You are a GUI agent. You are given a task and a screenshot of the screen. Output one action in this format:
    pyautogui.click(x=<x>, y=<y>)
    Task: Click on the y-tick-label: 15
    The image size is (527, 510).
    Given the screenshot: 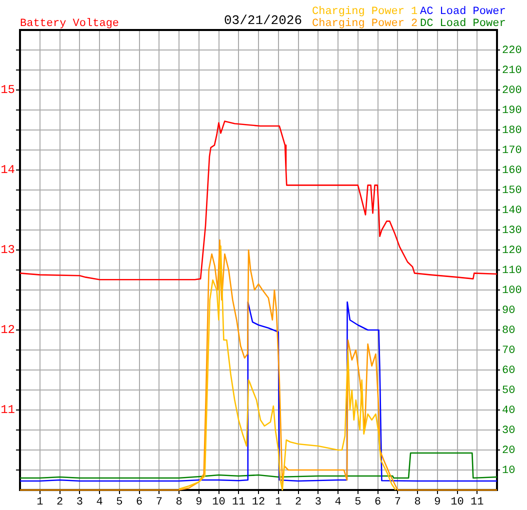 What is the action you would take?
    pyautogui.click(x=7, y=90)
    